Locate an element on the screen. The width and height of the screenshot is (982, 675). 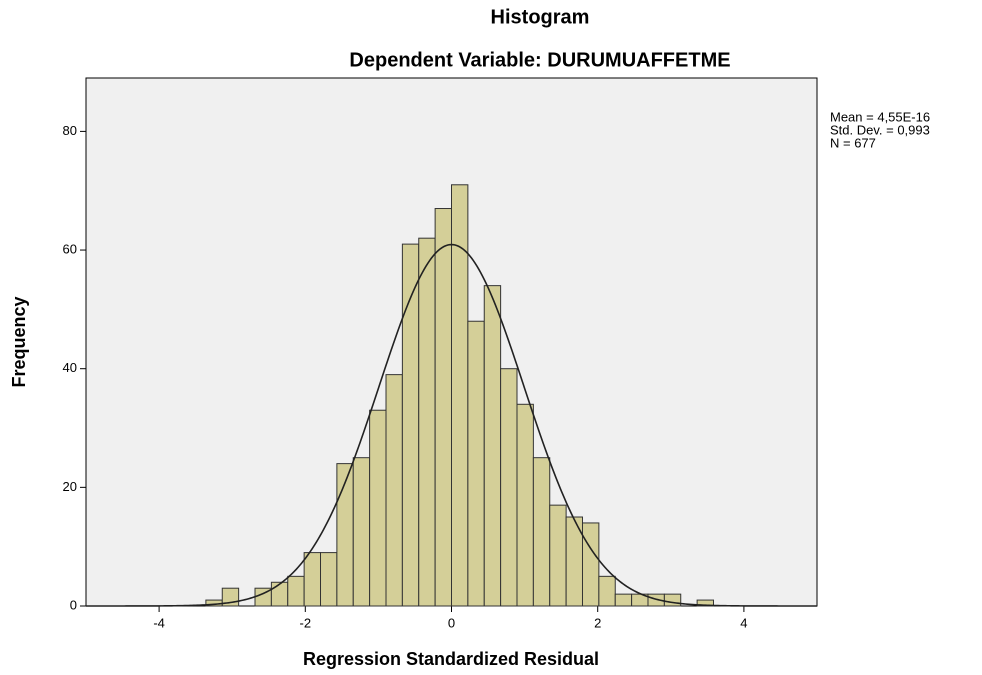
stats-label: Mean = 4,55E-16 is located at coordinates (880, 116).